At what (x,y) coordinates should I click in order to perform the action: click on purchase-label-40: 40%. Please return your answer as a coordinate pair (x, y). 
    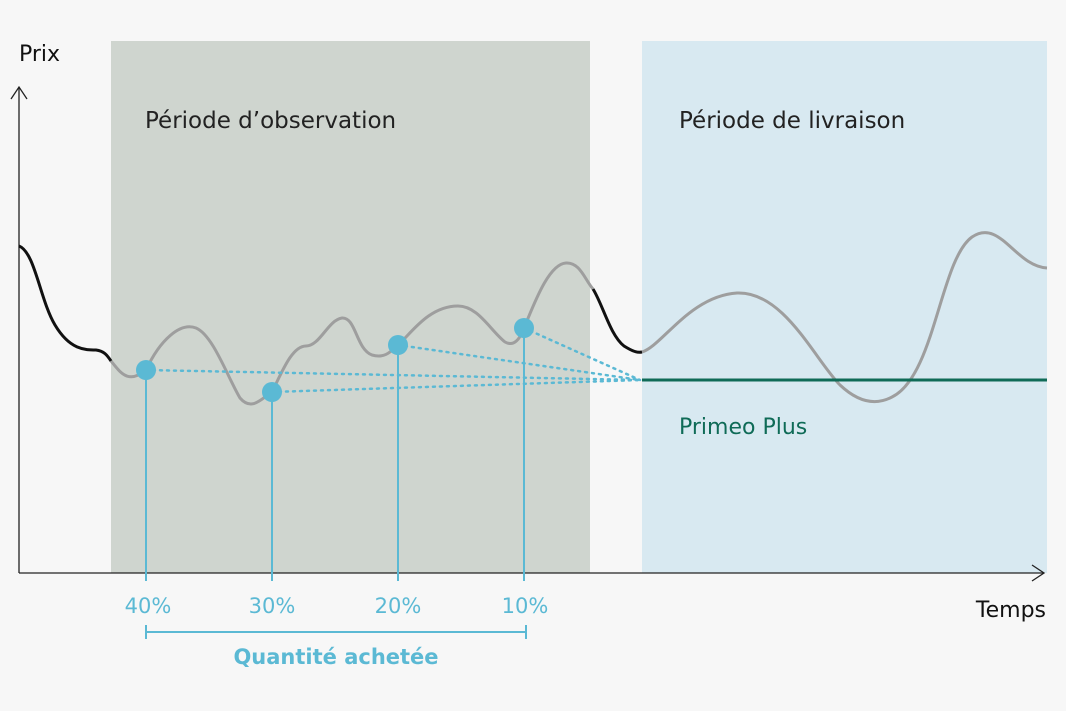
    Looking at the image, I should click on (148, 606).